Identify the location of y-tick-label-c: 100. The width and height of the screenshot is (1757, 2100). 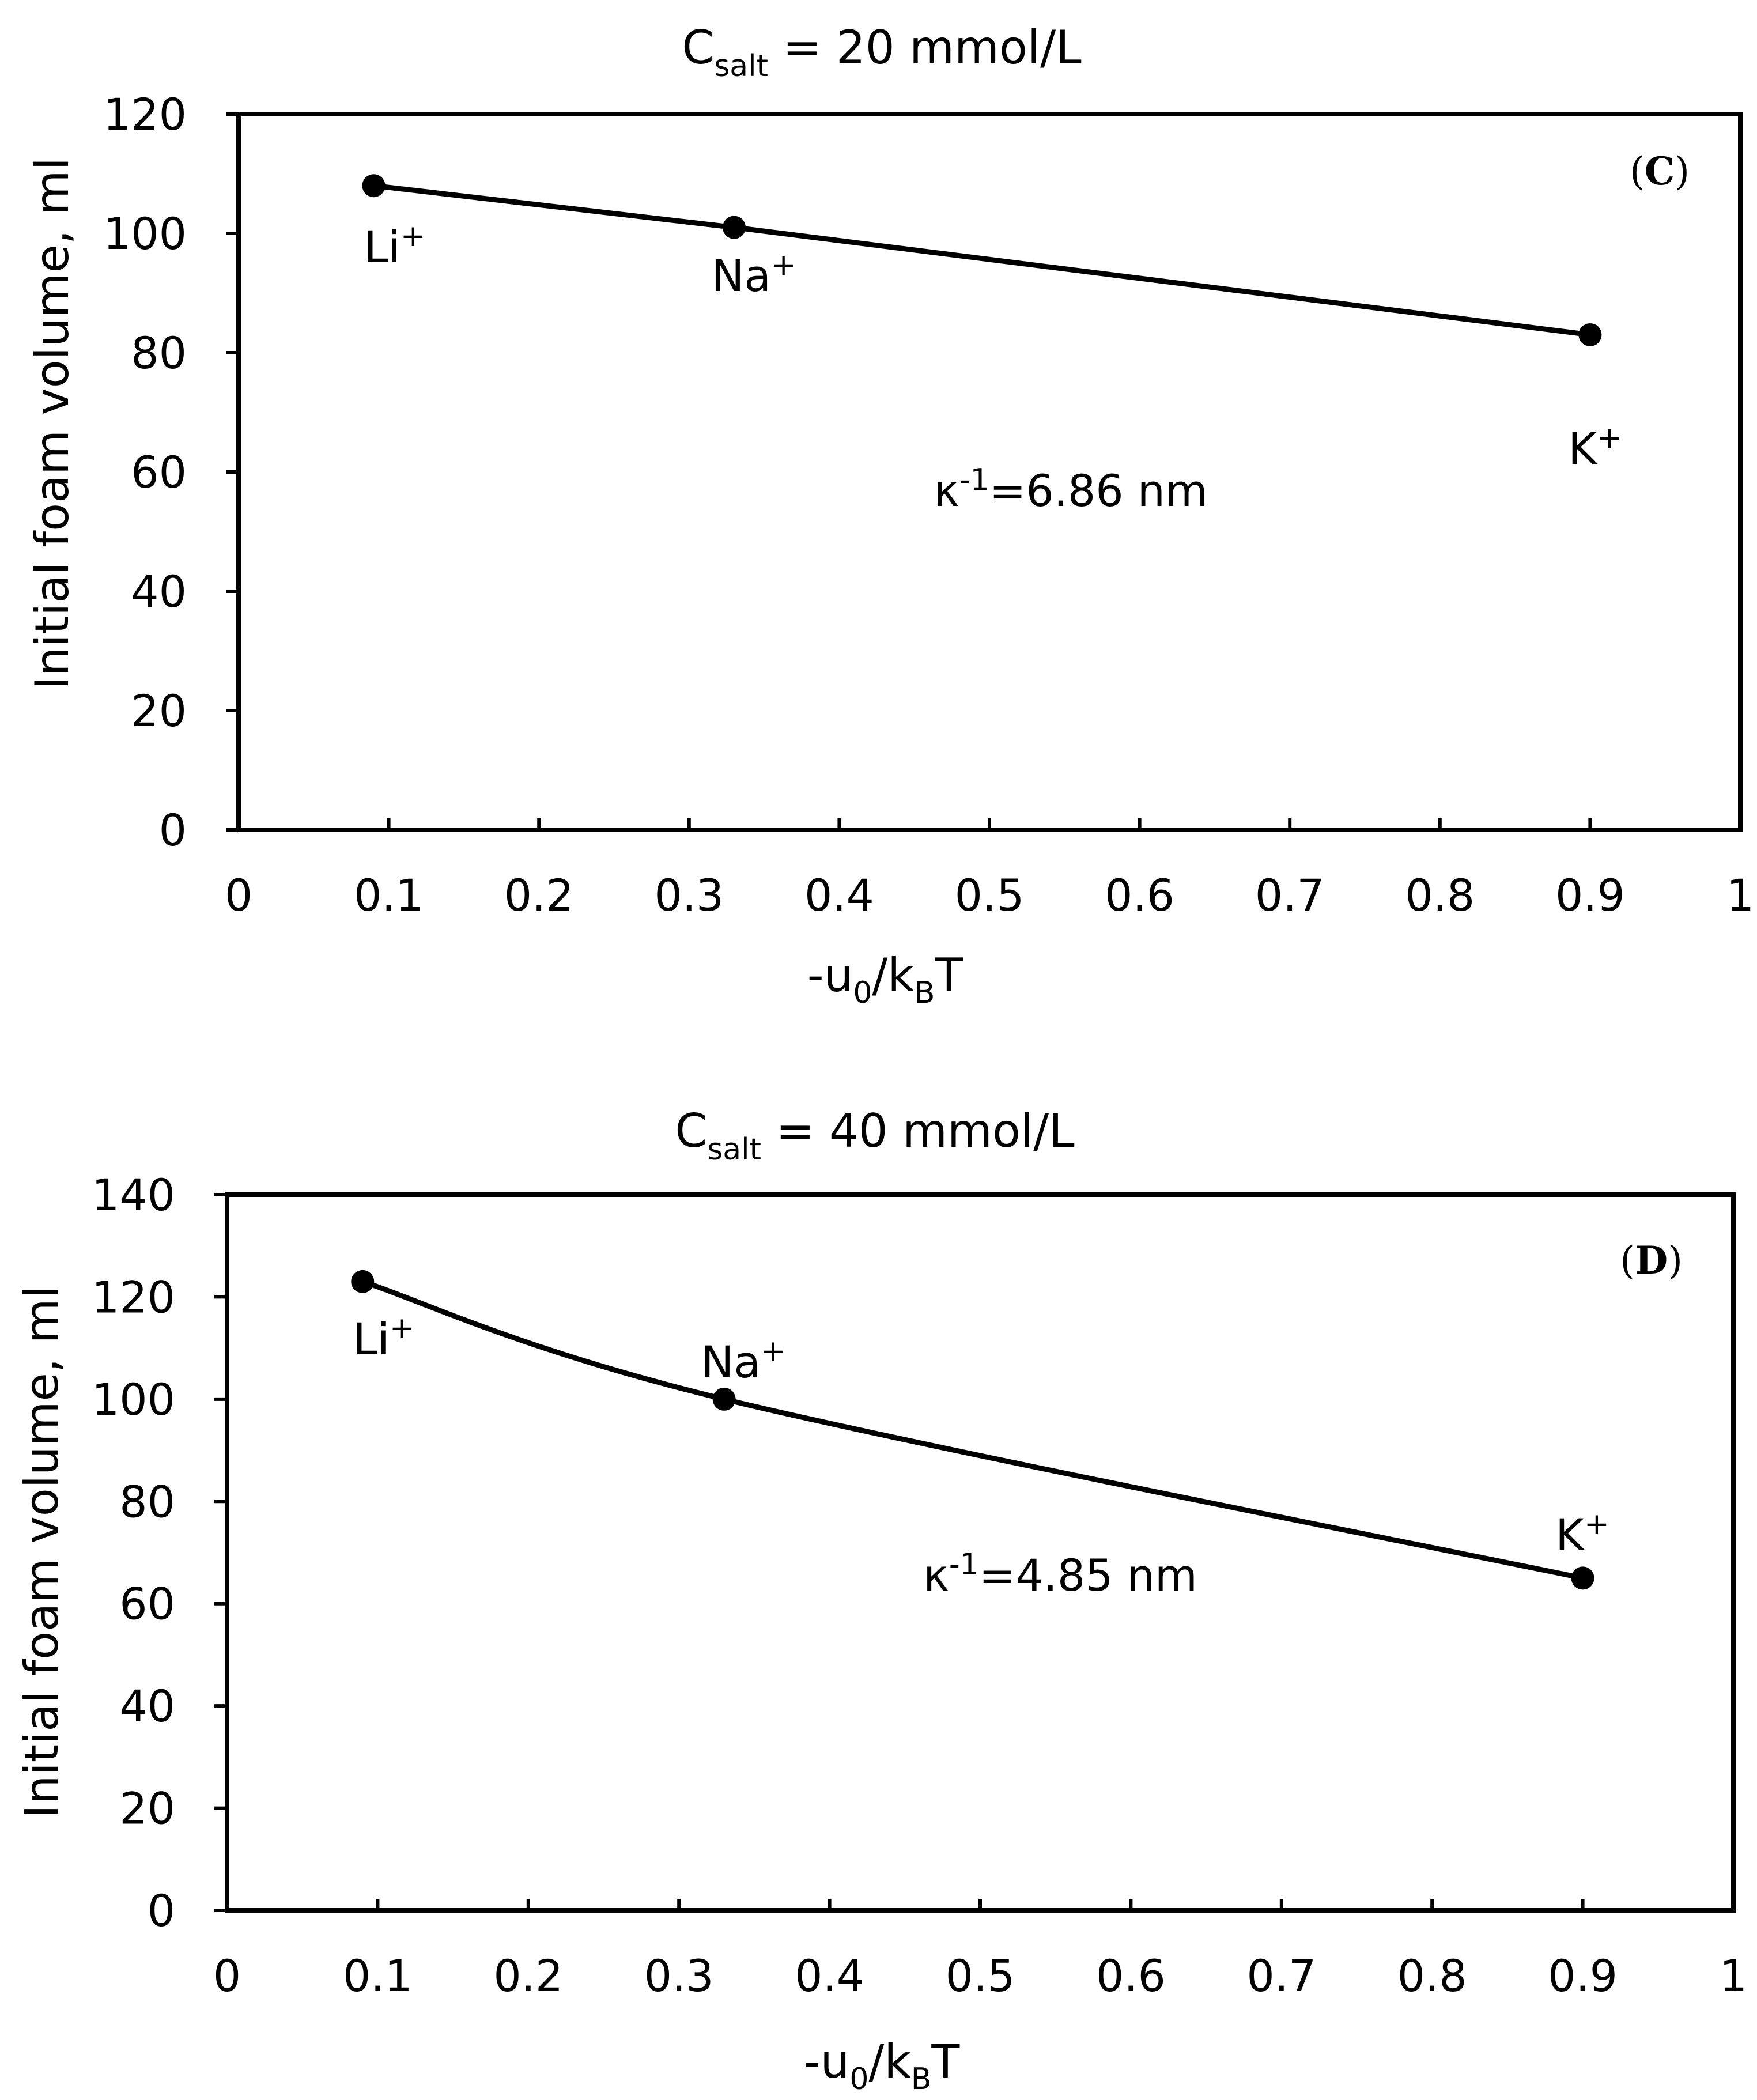
(145, 233).